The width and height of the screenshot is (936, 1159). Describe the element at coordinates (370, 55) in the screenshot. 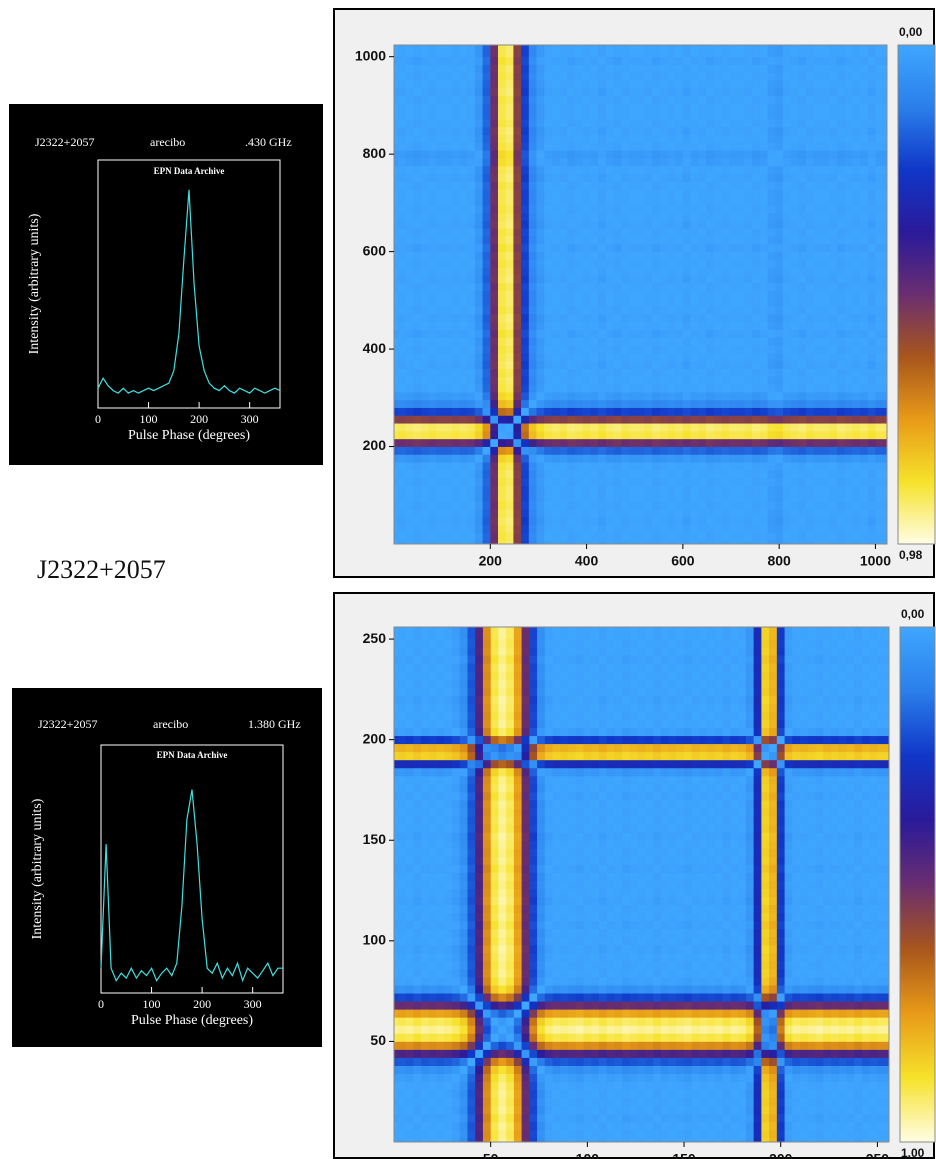

I see `y-tick-label: 1000` at that location.